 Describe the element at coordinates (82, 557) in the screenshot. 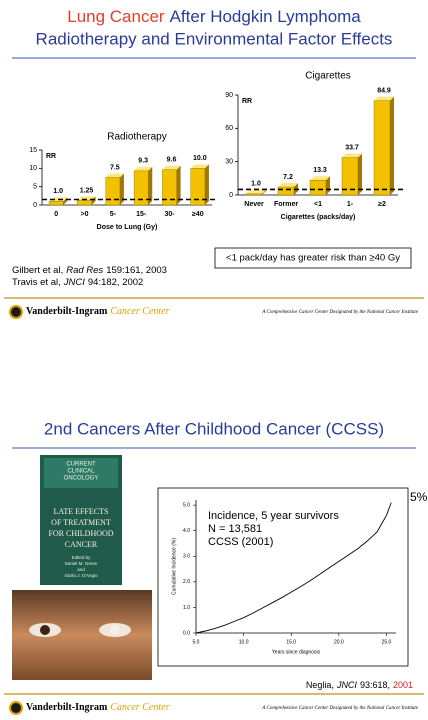

I see `book-text: Edited by` at that location.